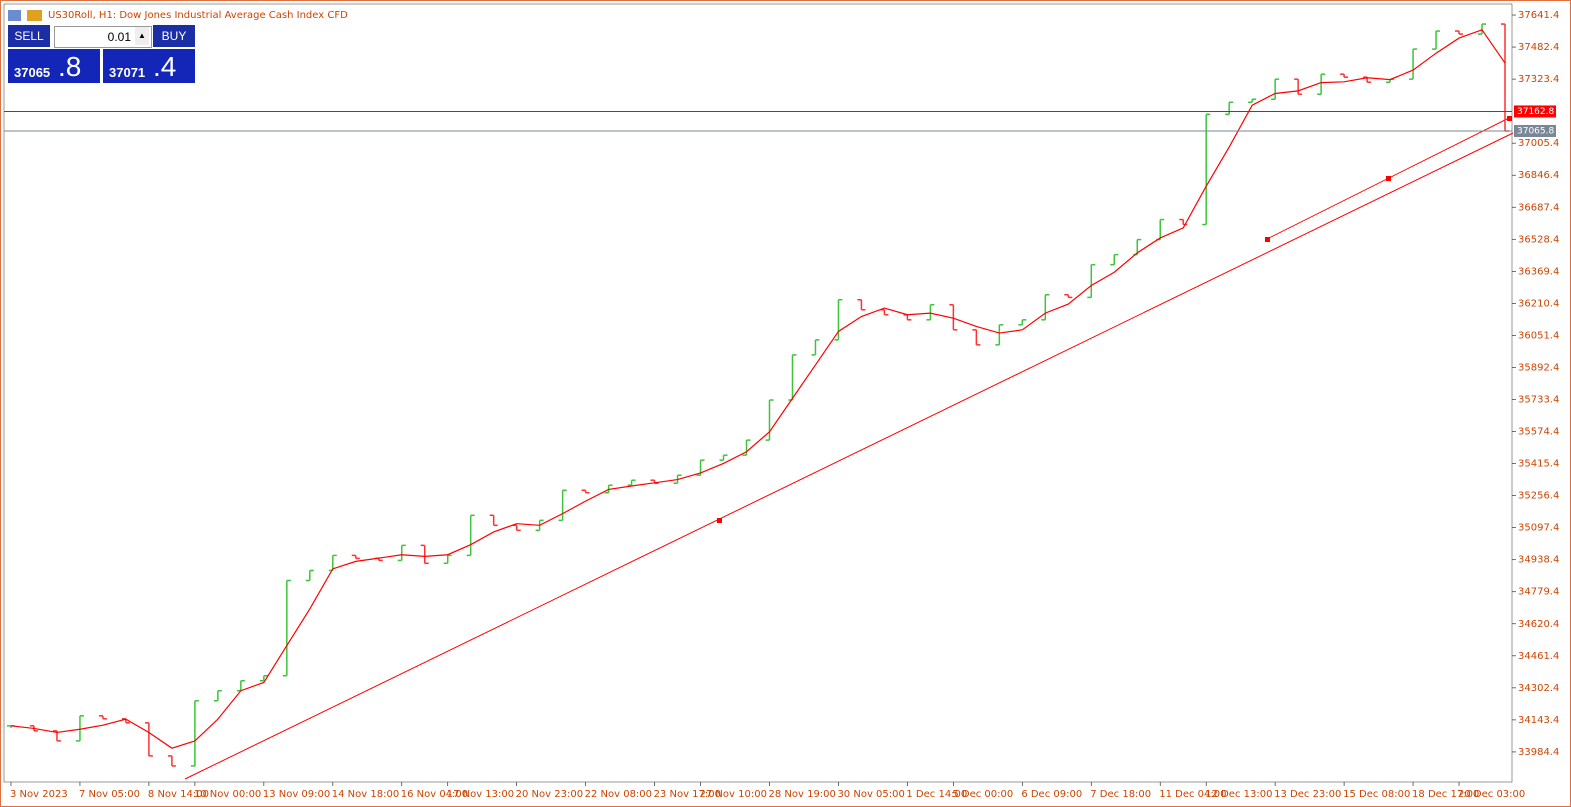  What do you see at coordinates (1535, 131) in the screenshot?
I see `price-level-tag` at bounding box center [1535, 131].